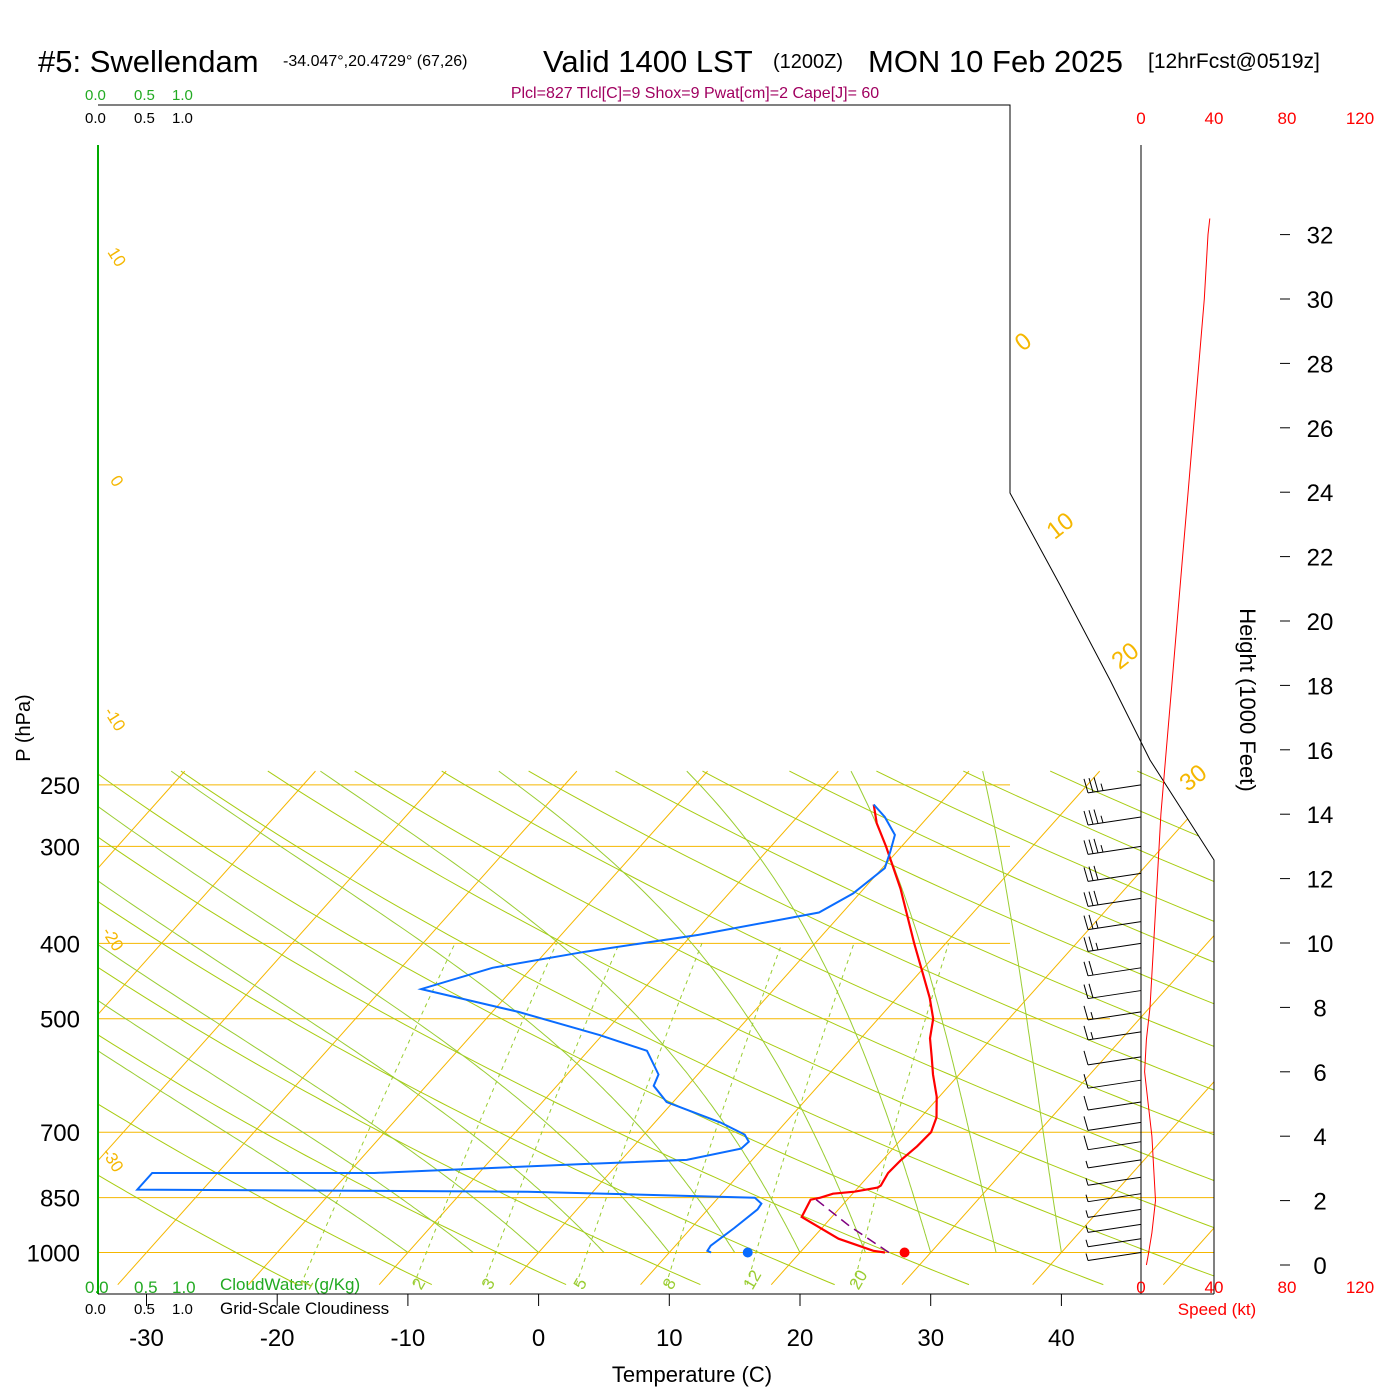 Image resolution: width=1400 pixels, height=1400 pixels. What do you see at coordinates (1061, 1338) in the screenshot?
I see `temperature-tick-label: 40` at bounding box center [1061, 1338].